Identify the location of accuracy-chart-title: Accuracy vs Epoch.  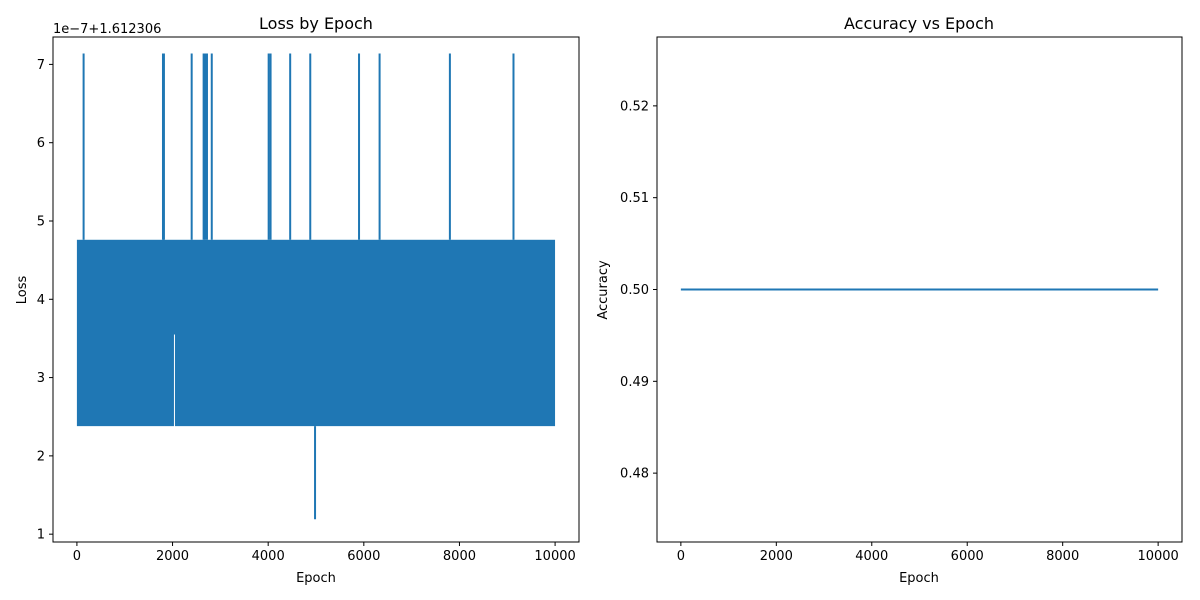
(919, 23).